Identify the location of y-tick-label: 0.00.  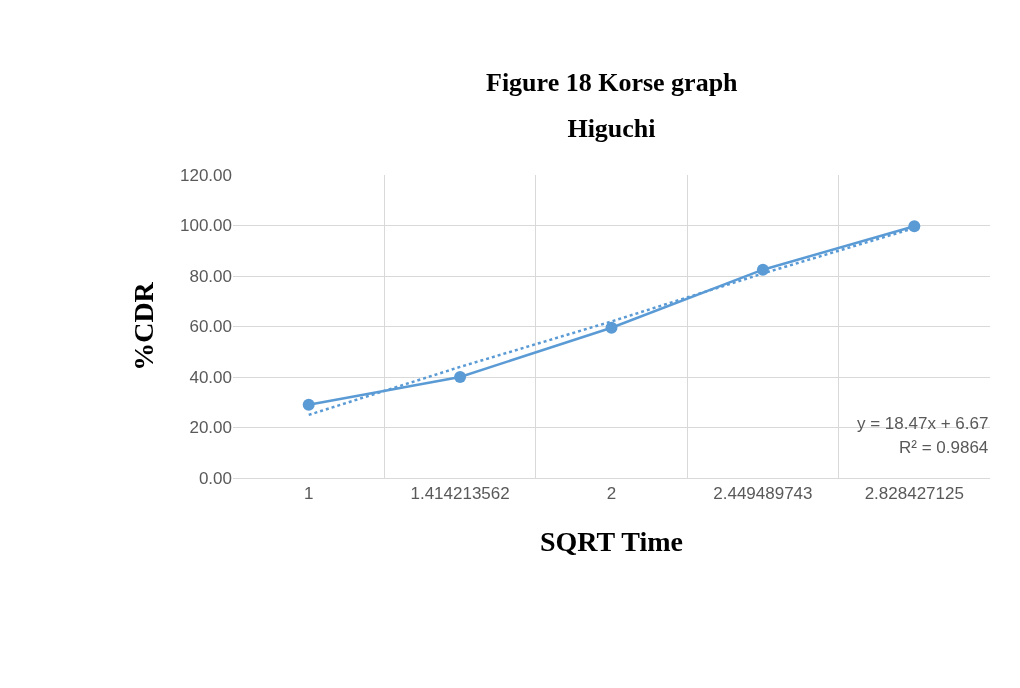
(215, 478).